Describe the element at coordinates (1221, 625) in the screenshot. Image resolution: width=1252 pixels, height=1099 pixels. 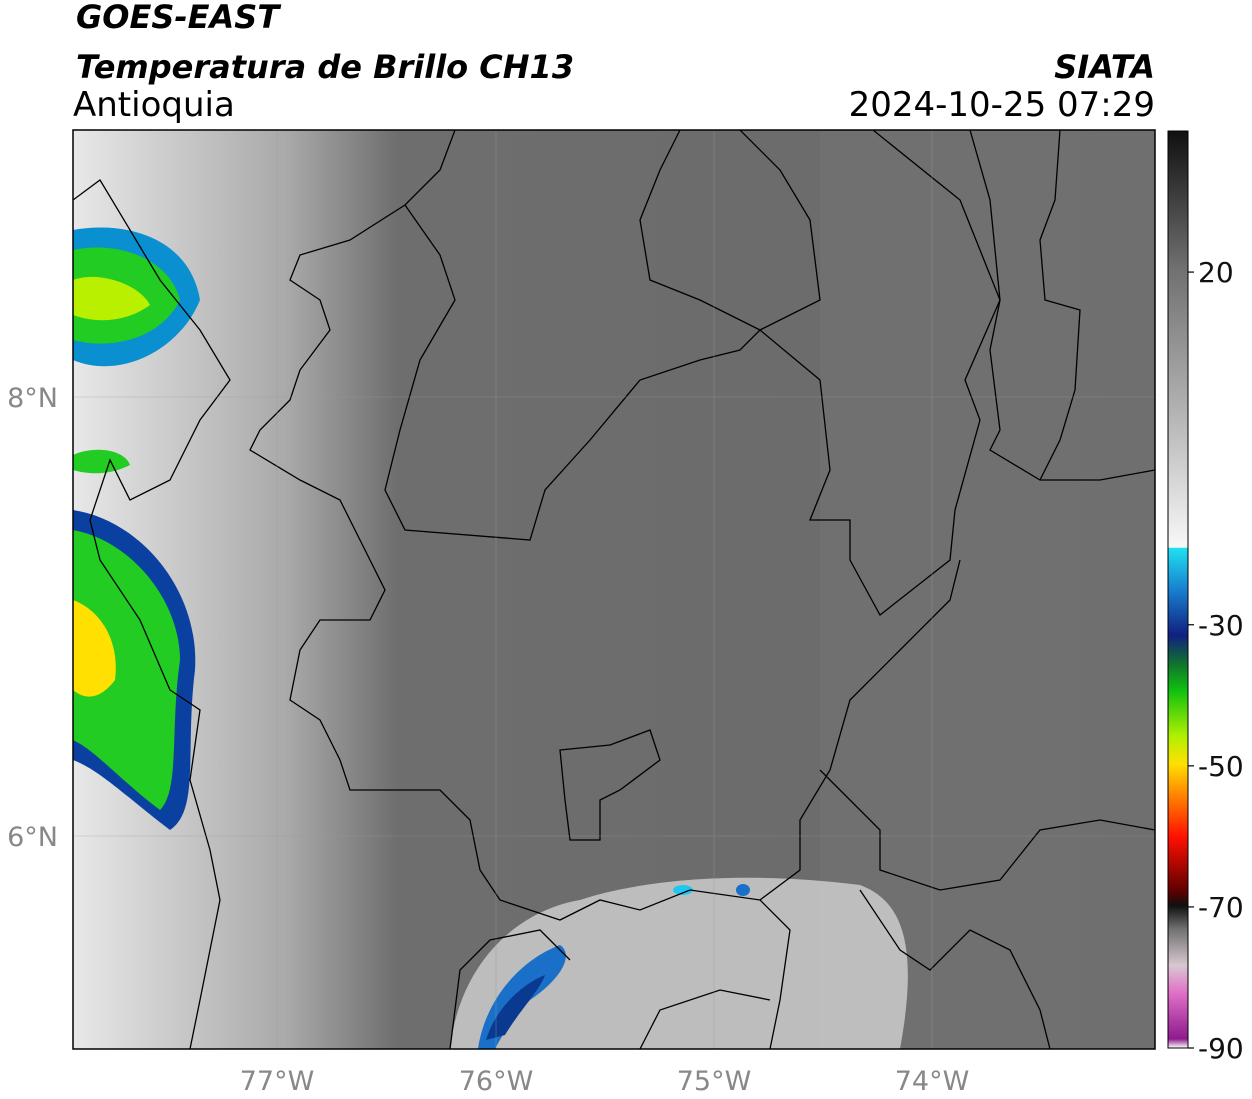
I see `colorbar-tick-label: -30` at that location.